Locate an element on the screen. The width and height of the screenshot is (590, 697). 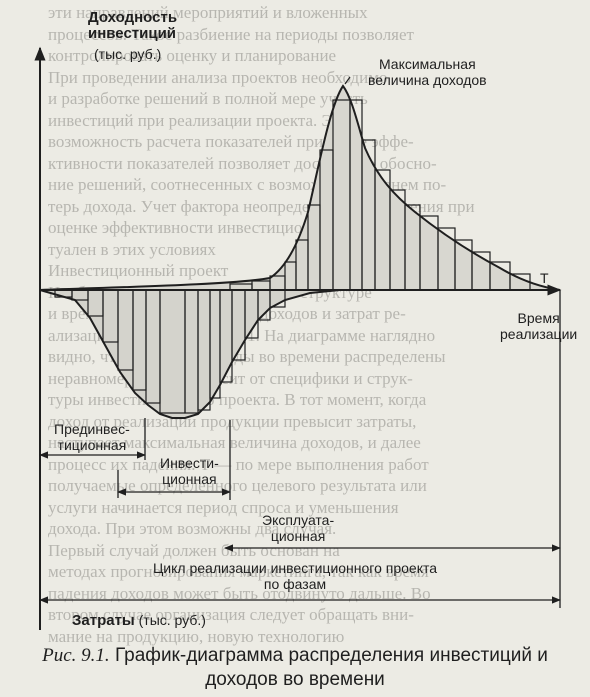
background-text-line: контролировать оценку и планирование is located at coordinates (192, 55).